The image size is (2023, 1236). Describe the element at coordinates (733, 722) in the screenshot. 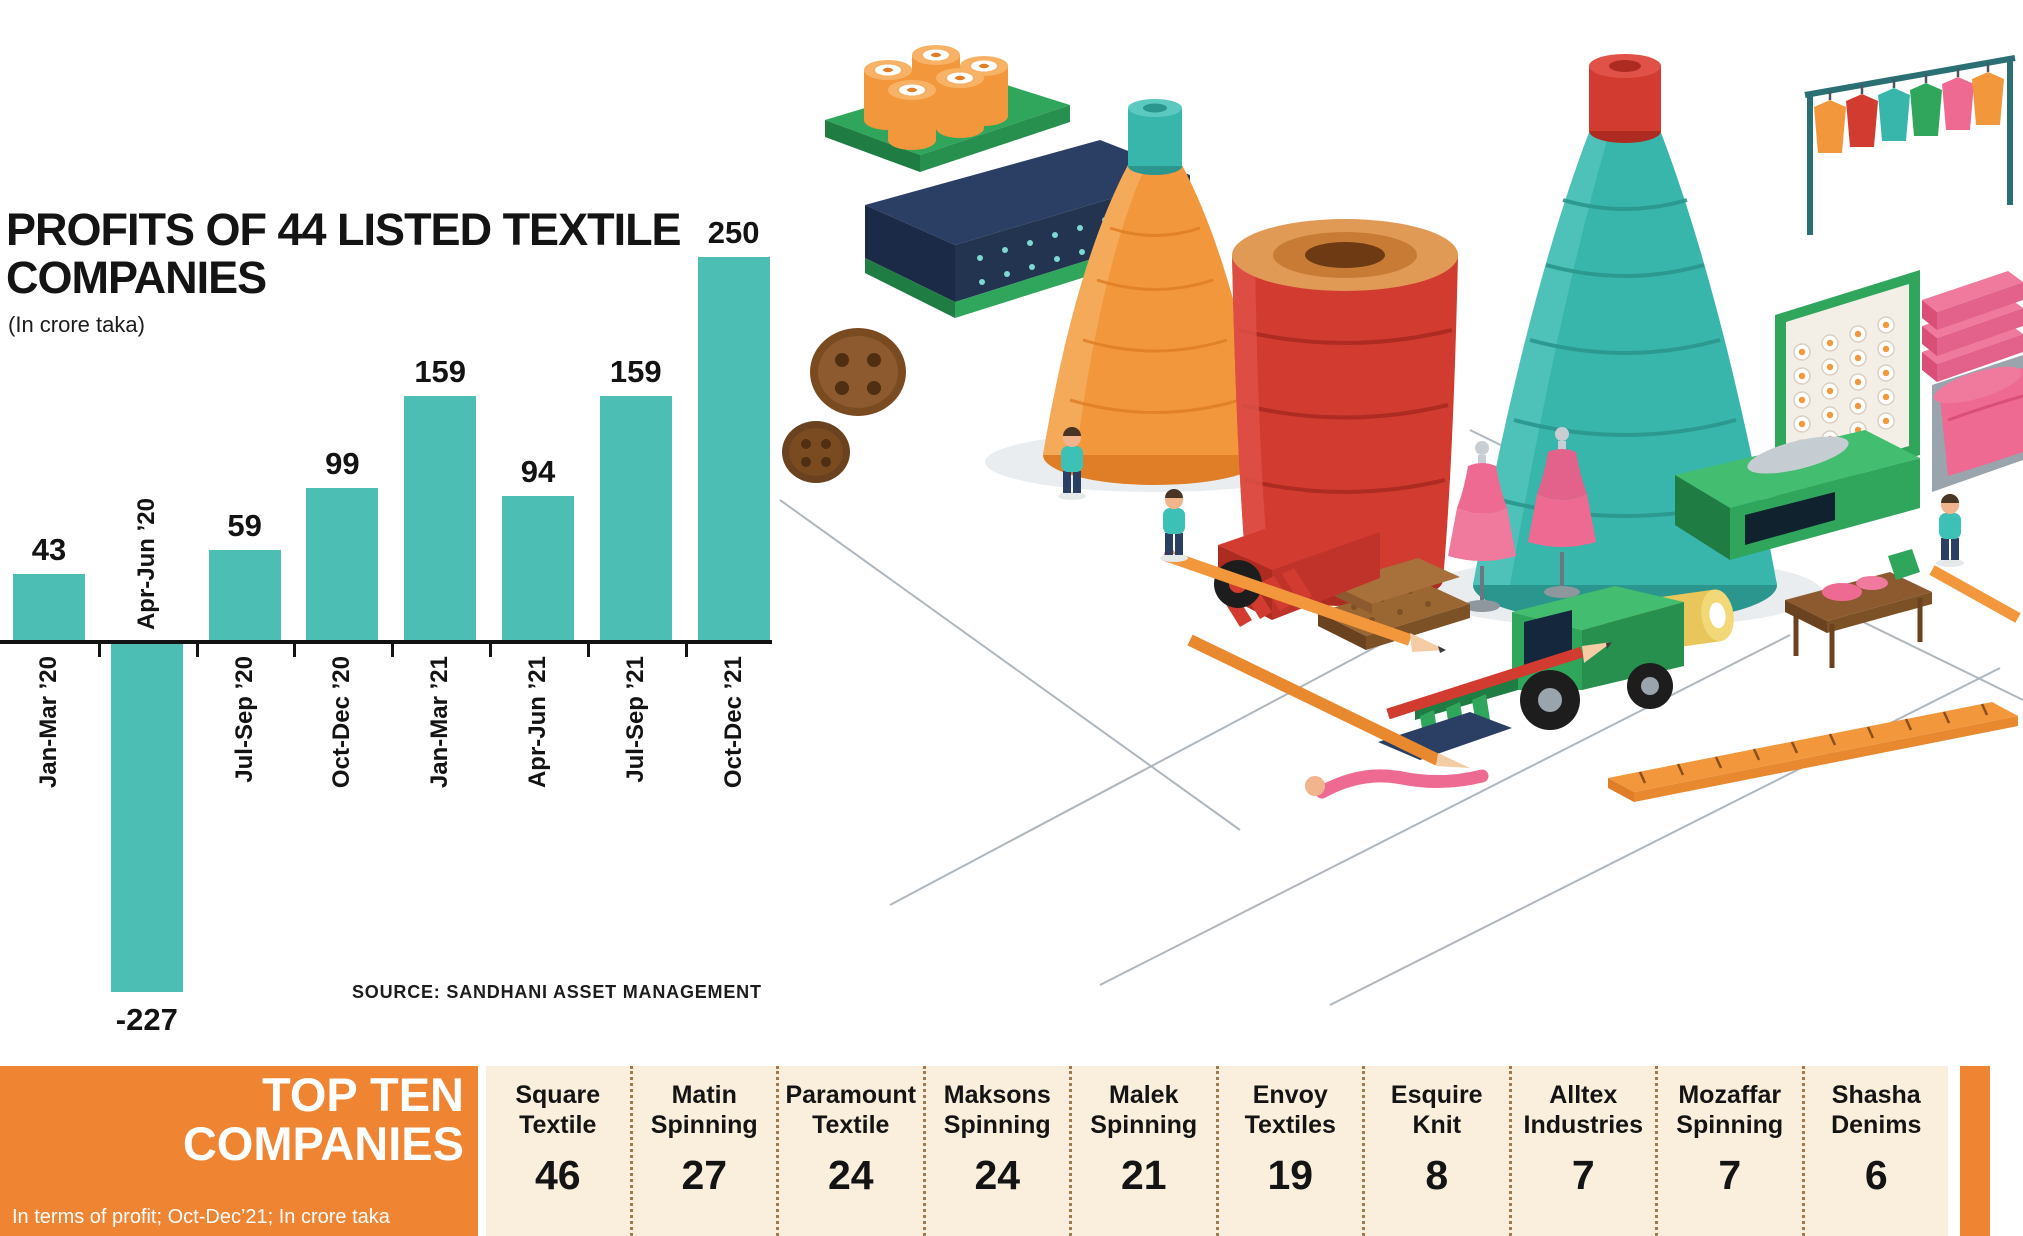

I see `bar-category-label: Oct-Dec ’21` at that location.